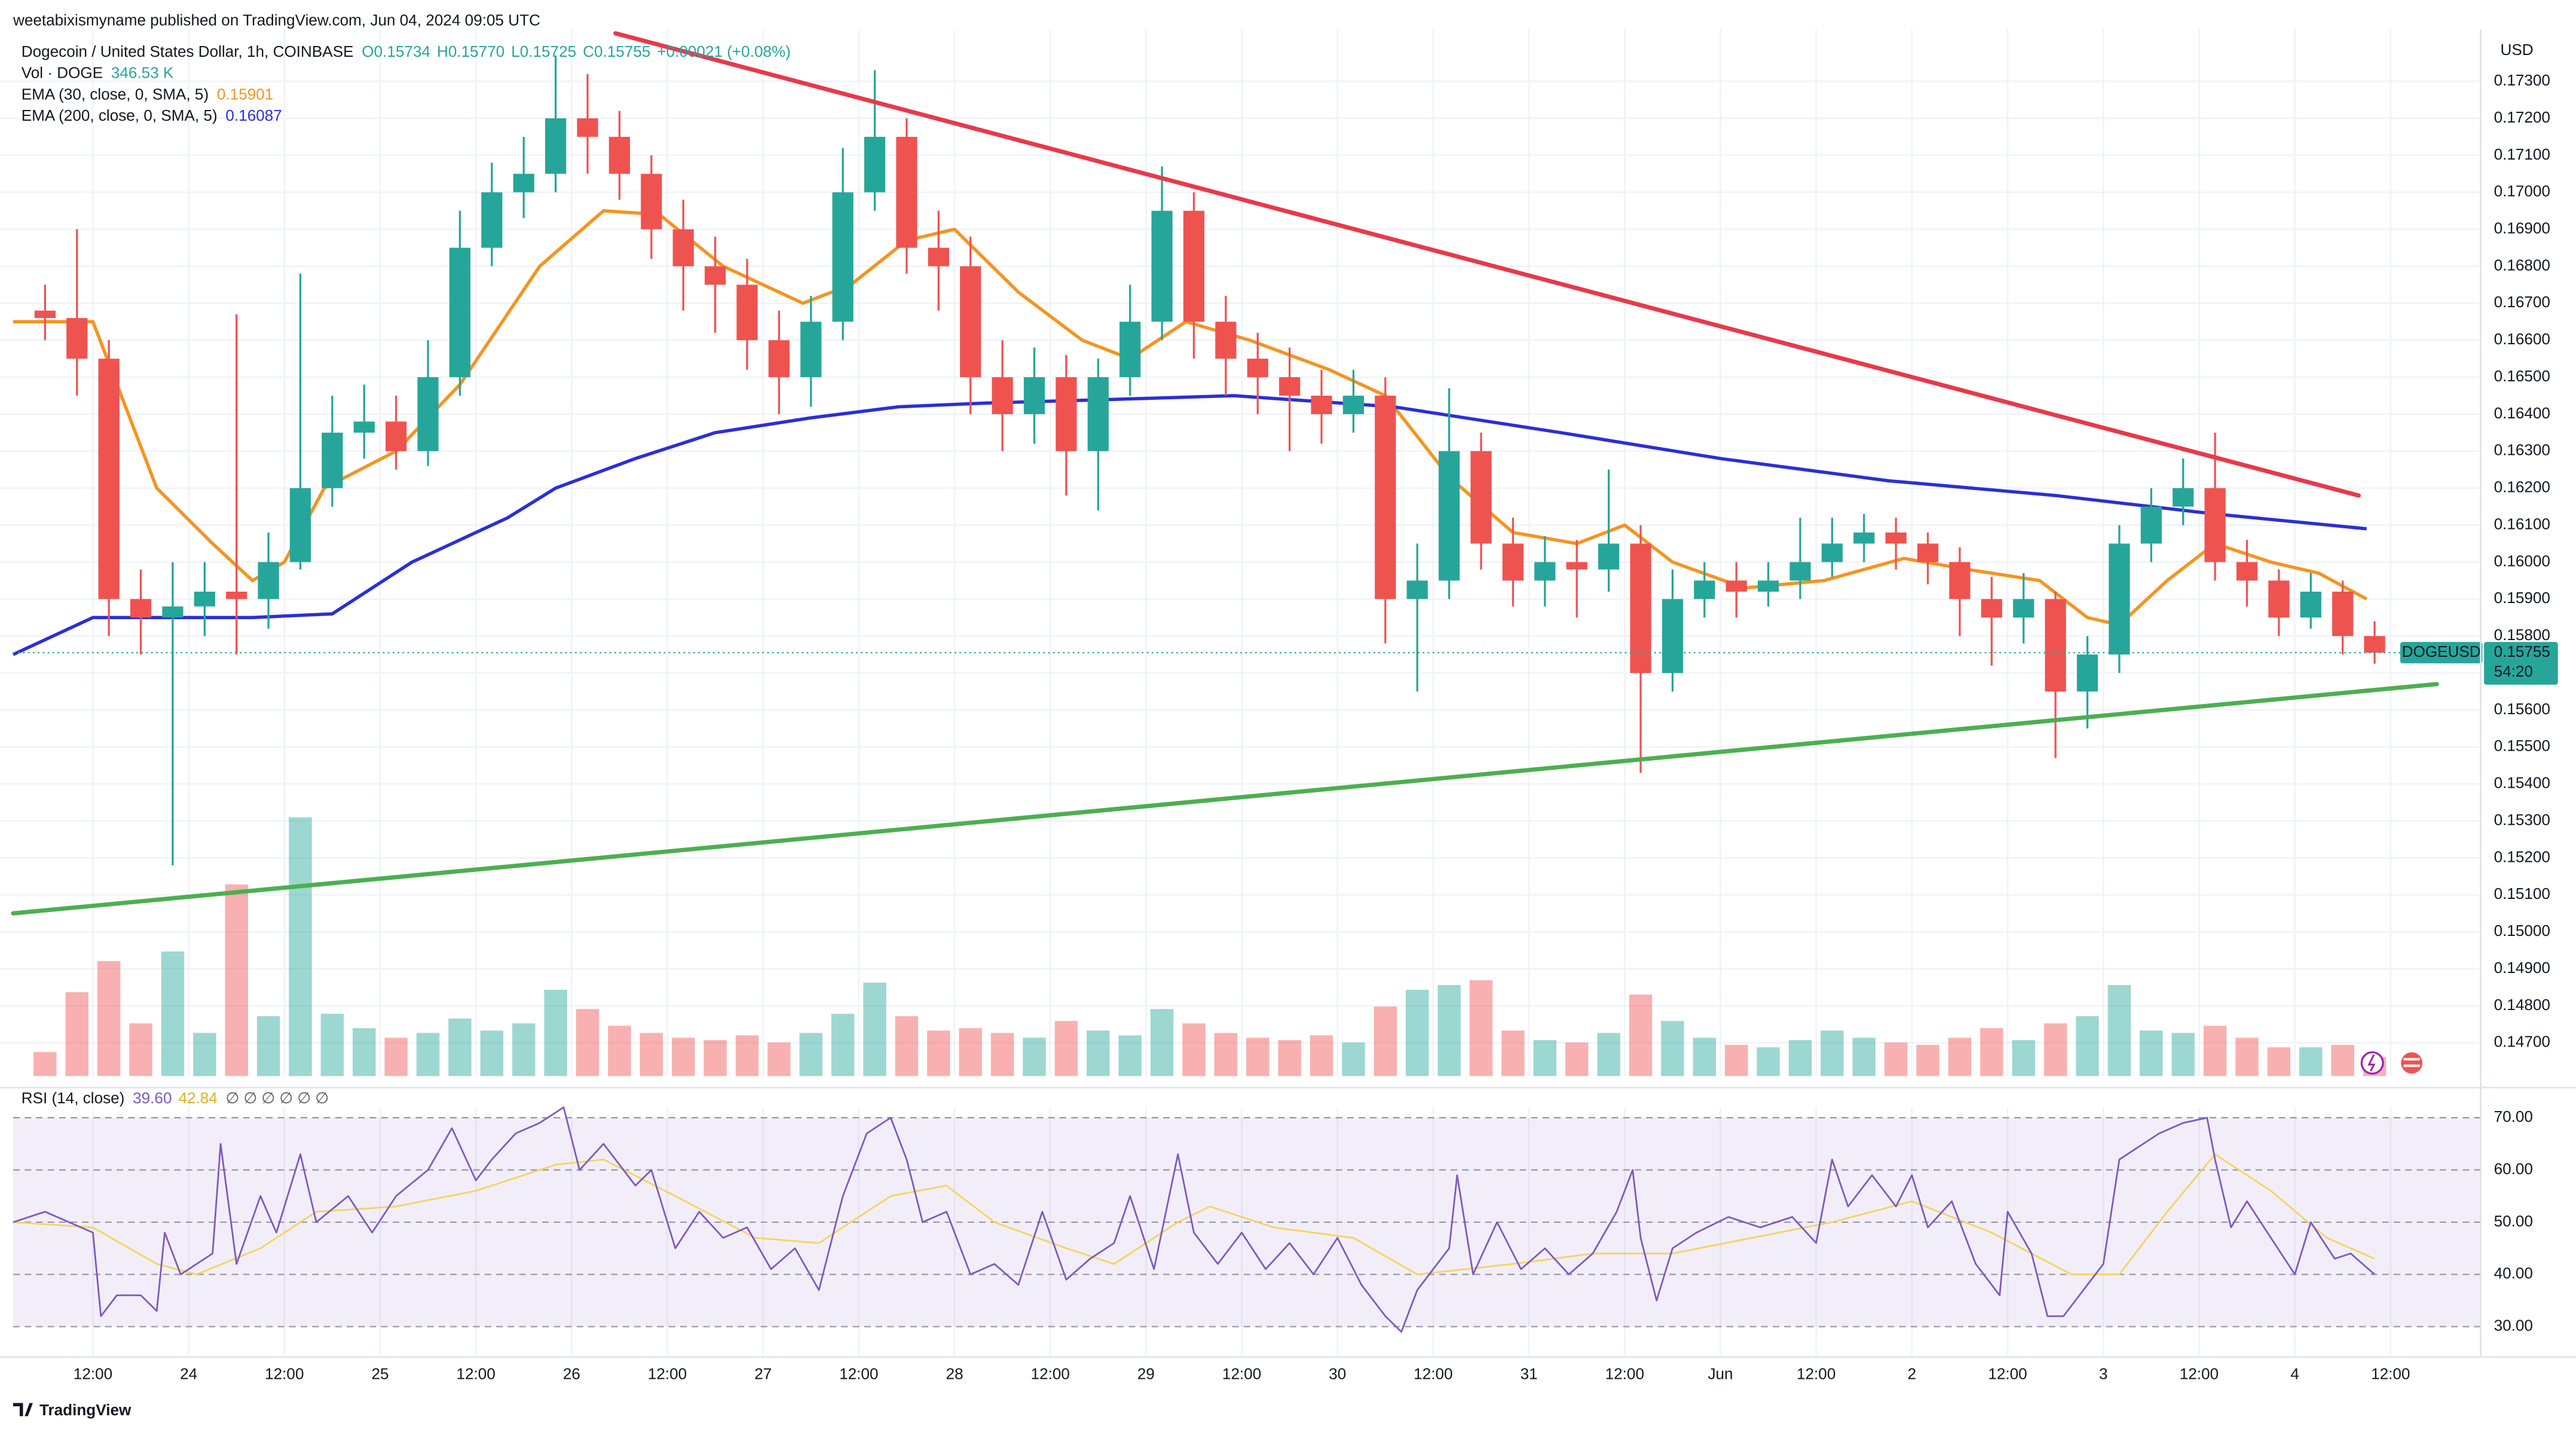 This screenshot has width=2576, height=1432. Describe the element at coordinates (148, 94) in the screenshot. I see `legend-ema30: EMA (30, close, 0, SMA, 5) 0.15901` at that location.